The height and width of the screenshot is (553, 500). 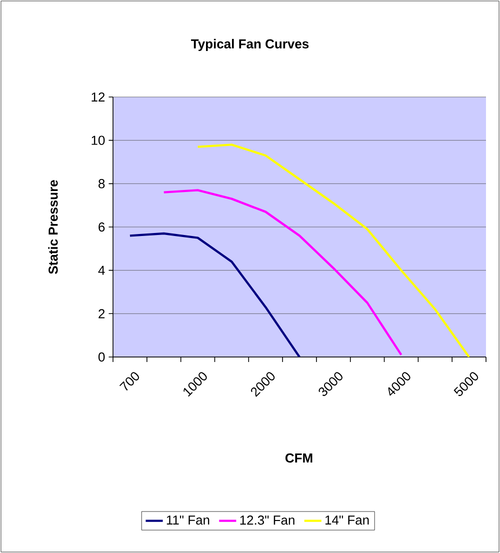 I want to click on y-tick-label: 2, so click(x=101, y=313).